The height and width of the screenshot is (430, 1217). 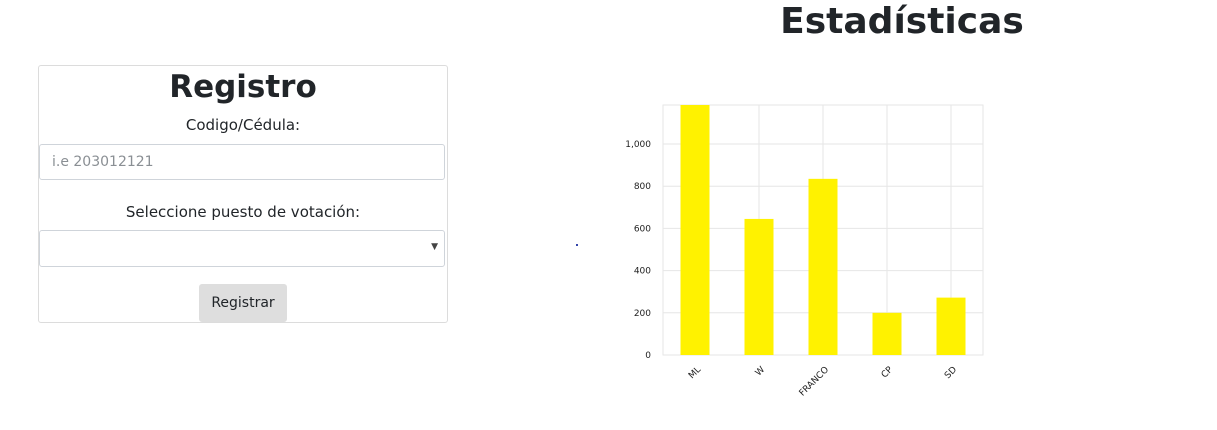 What do you see at coordinates (760, 371) in the screenshot?
I see `x-tick-label: W` at bounding box center [760, 371].